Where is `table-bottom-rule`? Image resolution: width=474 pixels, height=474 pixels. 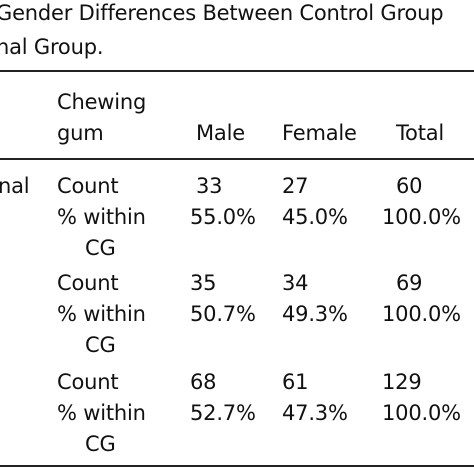 table-bottom-rule is located at coordinates (237, 466).